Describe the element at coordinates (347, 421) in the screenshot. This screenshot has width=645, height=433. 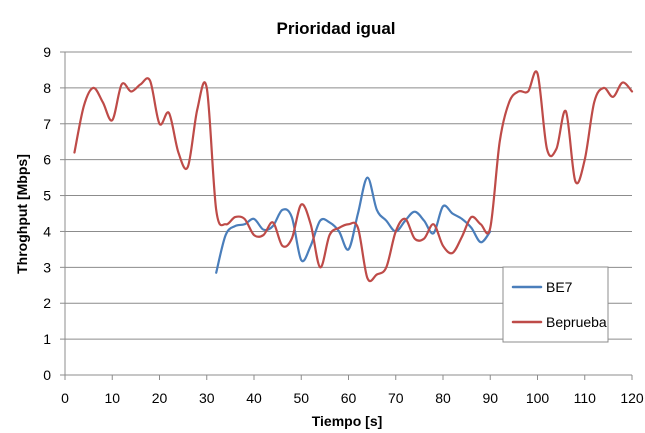
I see `x-axis-label: Tiempo [s]` at that location.